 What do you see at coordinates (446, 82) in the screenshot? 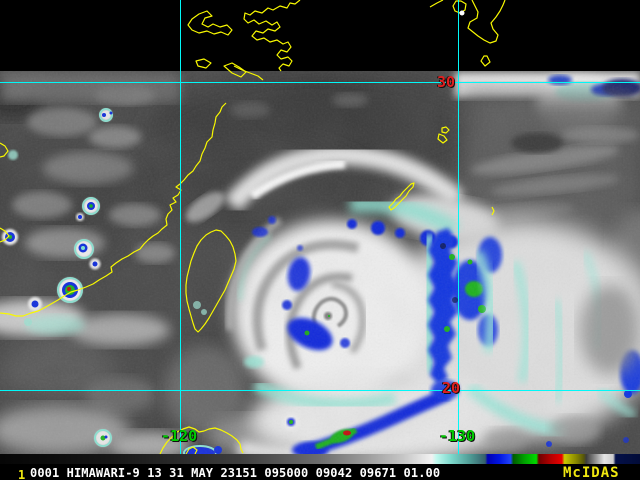
I see `latitude-label-30: 30` at bounding box center [446, 82].